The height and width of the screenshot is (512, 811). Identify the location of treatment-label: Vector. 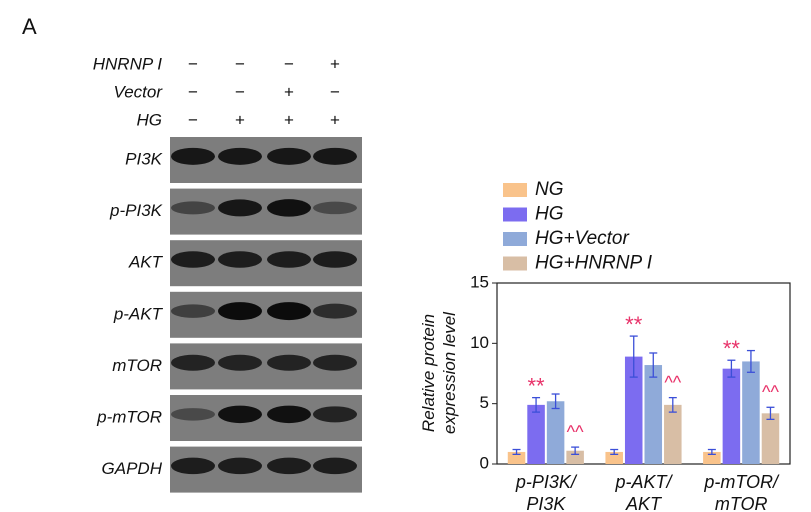
(138, 91).